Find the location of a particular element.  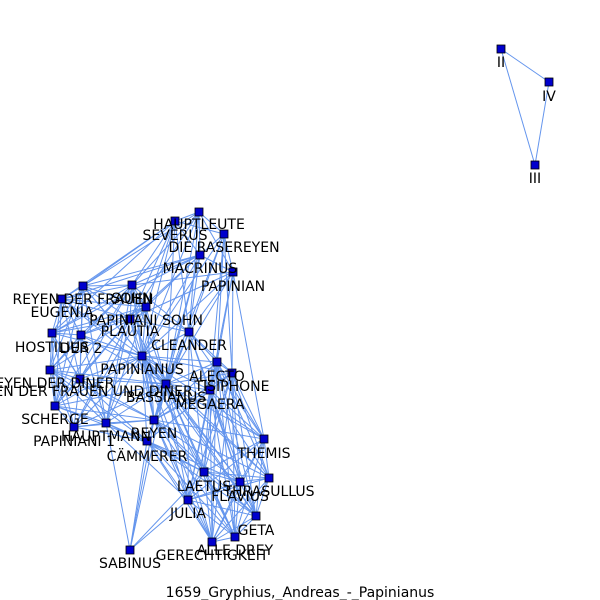

edge-alecto-reyen is located at coordinates (185, 391).